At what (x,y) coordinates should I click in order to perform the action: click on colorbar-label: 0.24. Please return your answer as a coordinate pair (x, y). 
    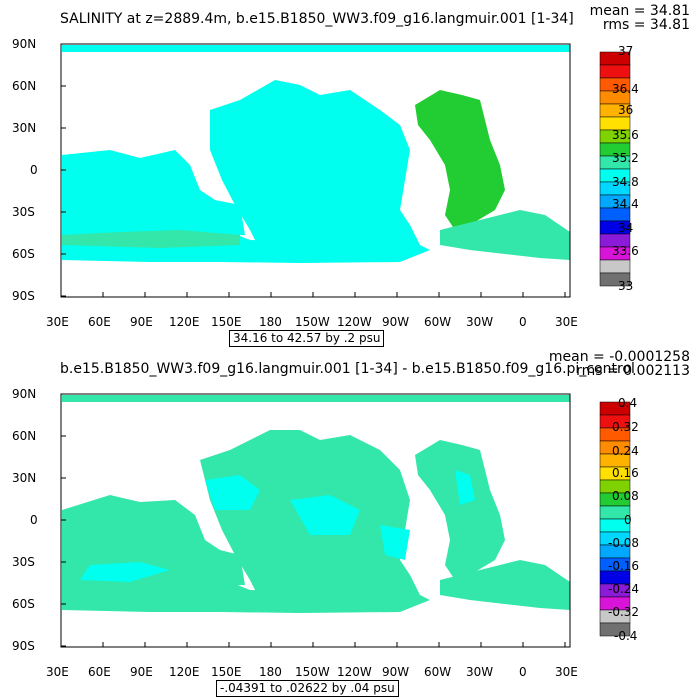
    Looking at the image, I should click on (625, 451).